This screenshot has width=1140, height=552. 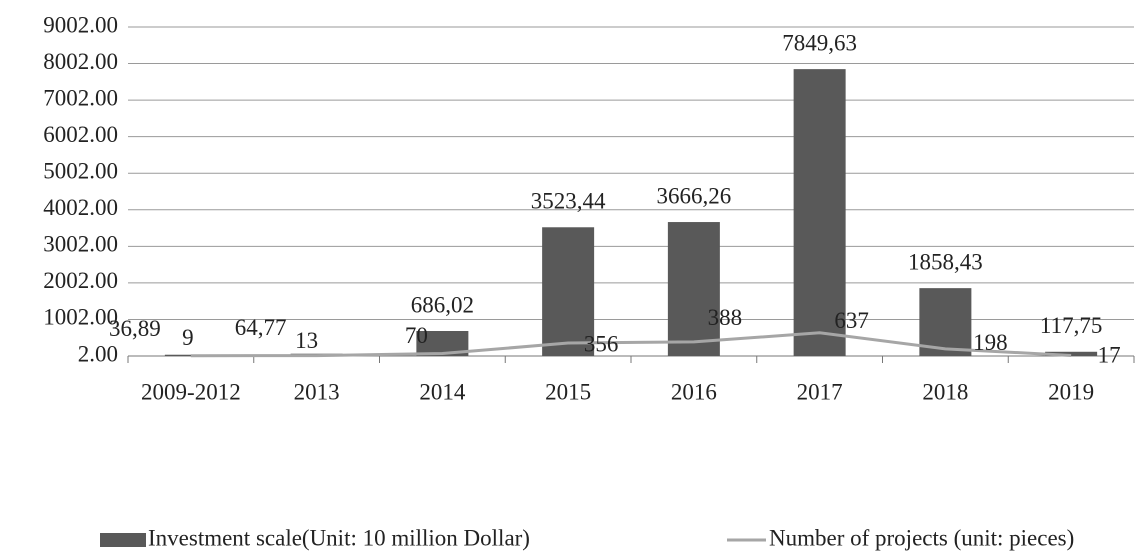 What do you see at coordinates (820, 391) in the screenshot?
I see `x-tick-label: 2017` at bounding box center [820, 391].